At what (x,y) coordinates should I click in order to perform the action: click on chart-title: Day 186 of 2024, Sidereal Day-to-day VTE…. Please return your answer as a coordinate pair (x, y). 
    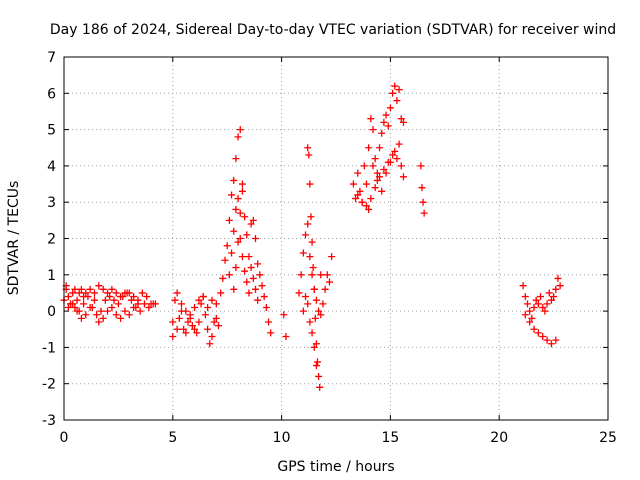
    Looking at the image, I should click on (333, 30).